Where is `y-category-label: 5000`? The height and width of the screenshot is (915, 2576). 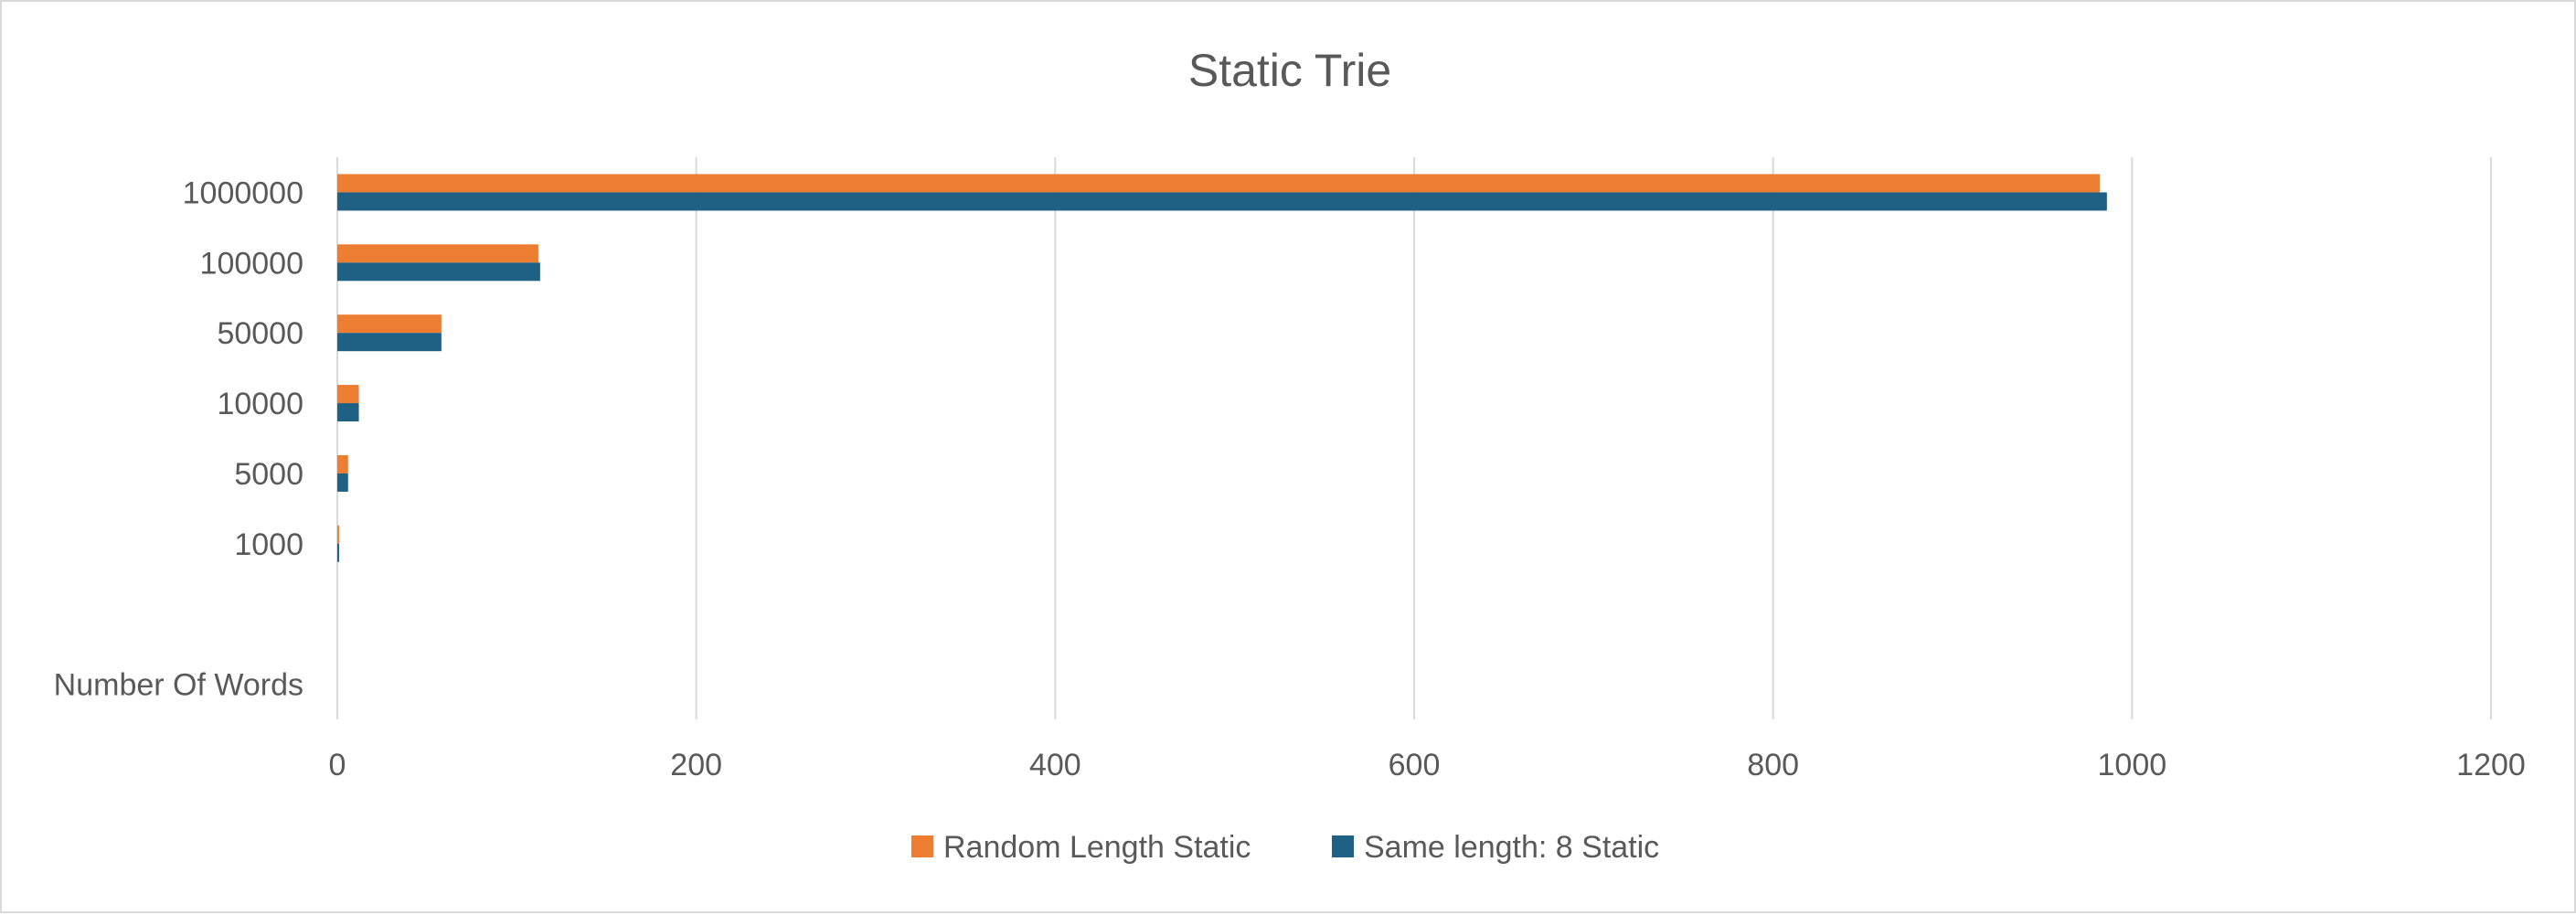
y-category-label: 5000 is located at coordinates (268, 474).